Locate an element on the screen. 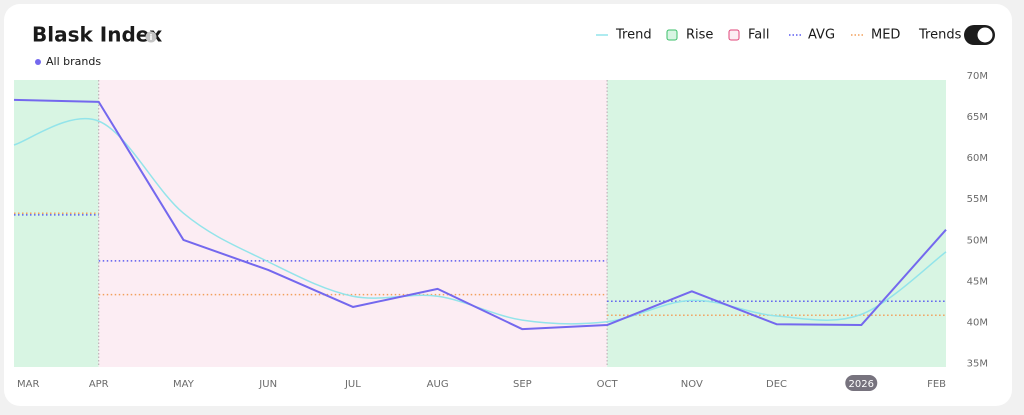  x-tick-label: 2026 is located at coordinates (861, 384).